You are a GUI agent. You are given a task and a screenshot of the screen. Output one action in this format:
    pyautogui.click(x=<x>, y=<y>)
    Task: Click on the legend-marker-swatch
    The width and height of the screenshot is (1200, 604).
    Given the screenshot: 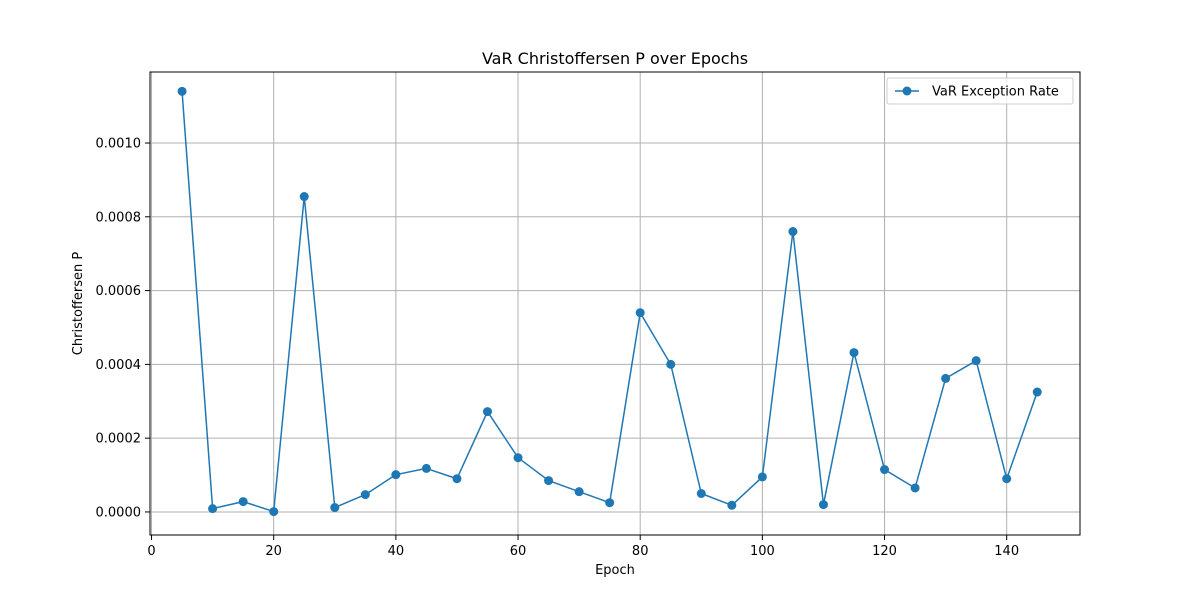 What is the action you would take?
    pyautogui.click(x=907, y=91)
    